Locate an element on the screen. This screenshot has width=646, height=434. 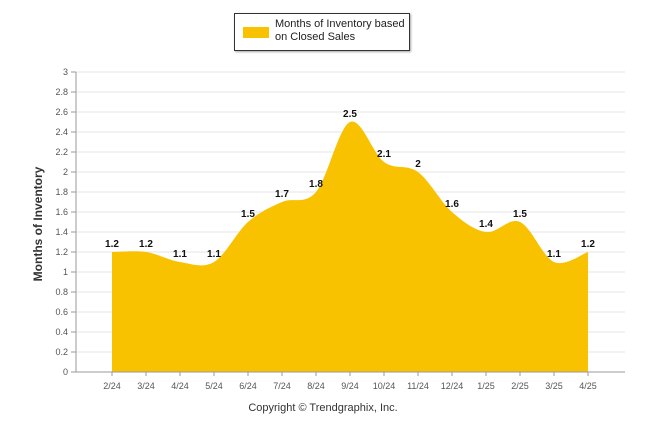
x-tick-label: 2/24 is located at coordinates (112, 386).